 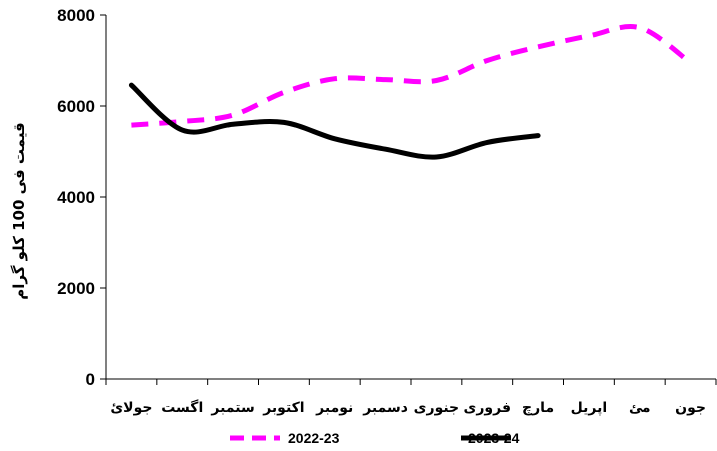 I want to click on x-tick-label: اپریل, so click(x=589, y=408).